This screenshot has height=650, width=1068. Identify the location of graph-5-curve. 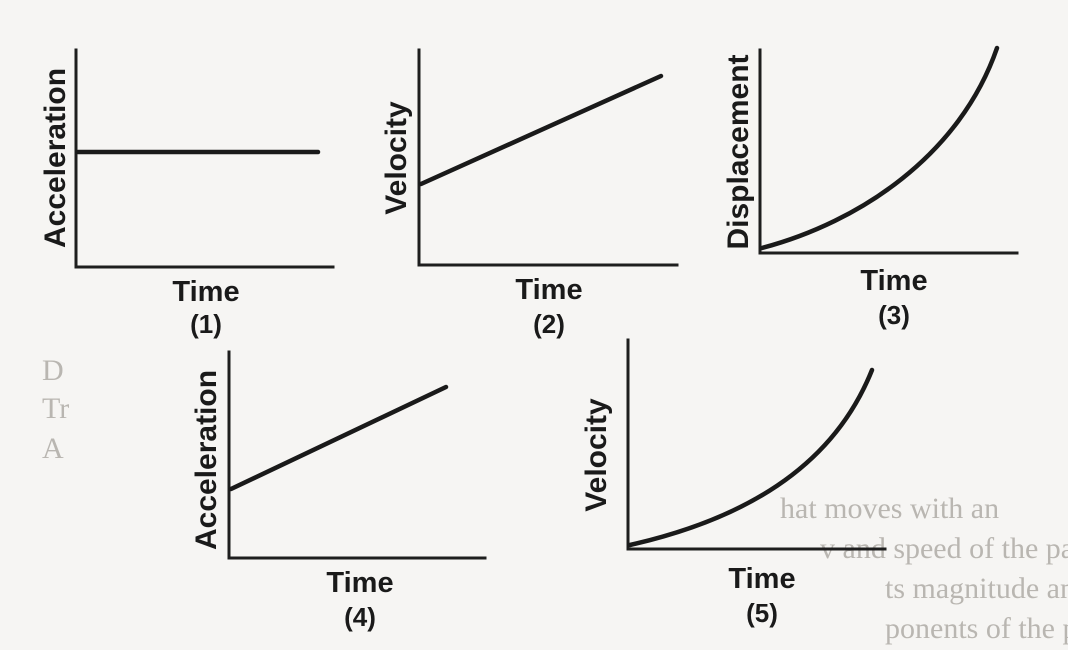
(751, 457).